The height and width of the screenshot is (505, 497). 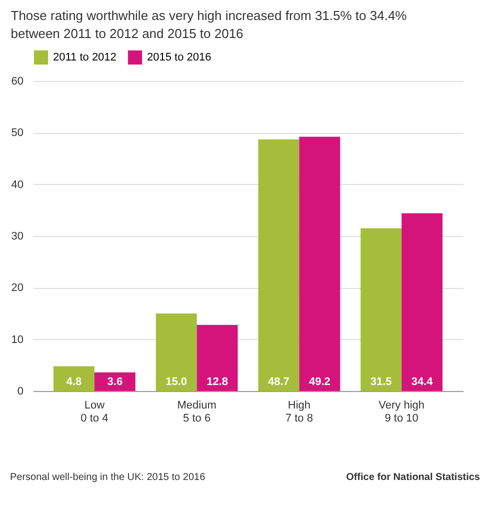 I want to click on legend-label: 2015 to 2016, so click(x=179, y=57).